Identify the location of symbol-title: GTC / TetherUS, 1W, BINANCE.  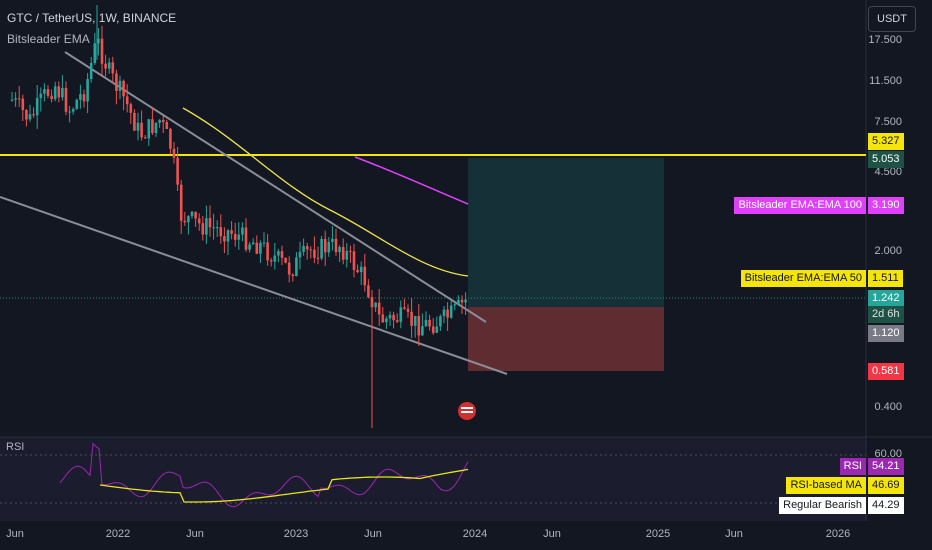
(92, 18).